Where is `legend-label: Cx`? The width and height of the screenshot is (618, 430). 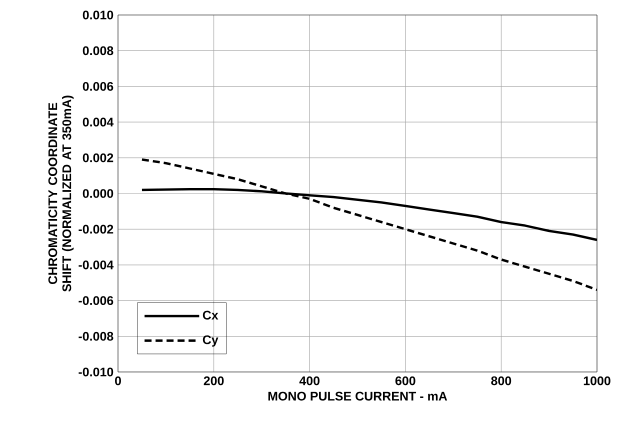 legend-label: Cx is located at coordinates (210, 315).